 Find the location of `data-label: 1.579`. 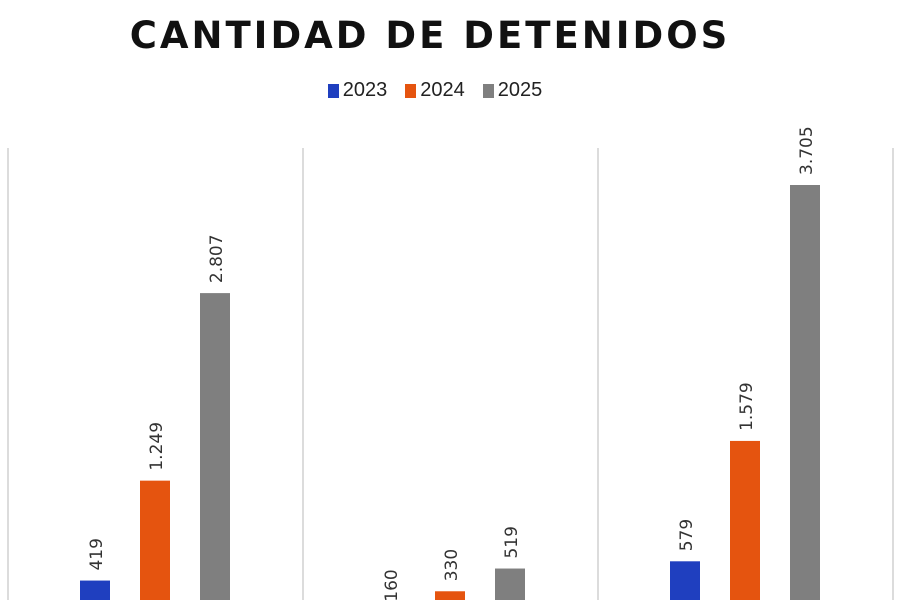

data-label: 1.579 is located at coordinates (747, 406).